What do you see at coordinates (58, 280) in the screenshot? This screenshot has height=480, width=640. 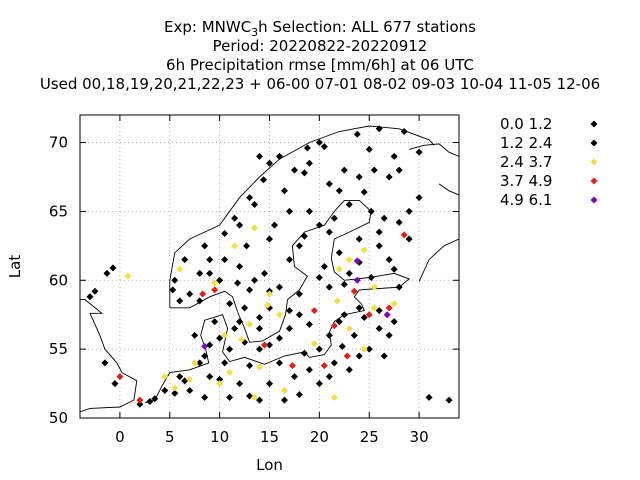 I see `y-tick-label: 60` at bounding box center [58, 280].